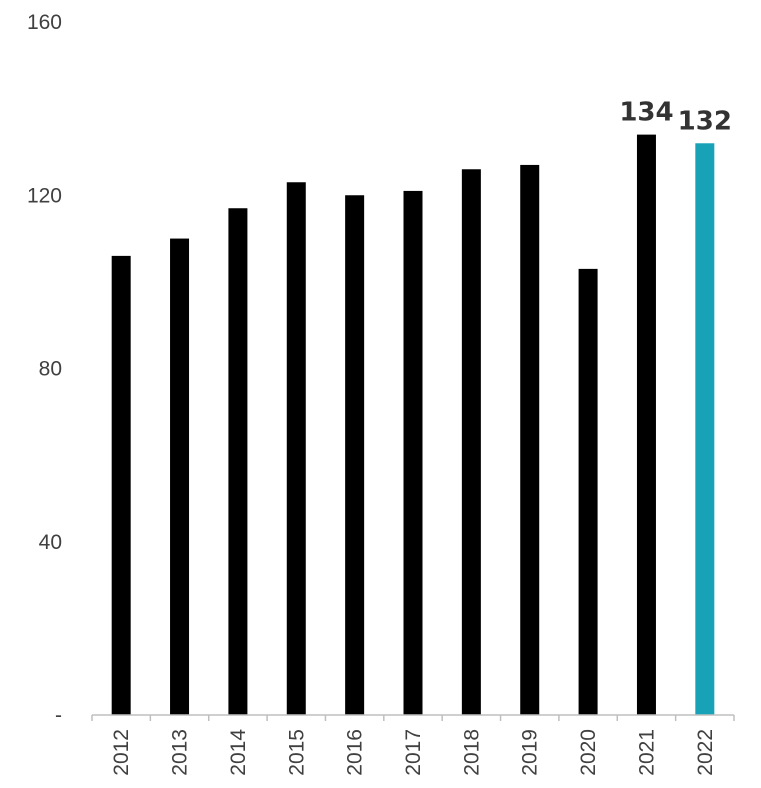 The width and height of the screenshot is (761, 788). Describe the element at coordinates (44, 195) in the screenshot. I see `y-tick-label: 120` at that location.